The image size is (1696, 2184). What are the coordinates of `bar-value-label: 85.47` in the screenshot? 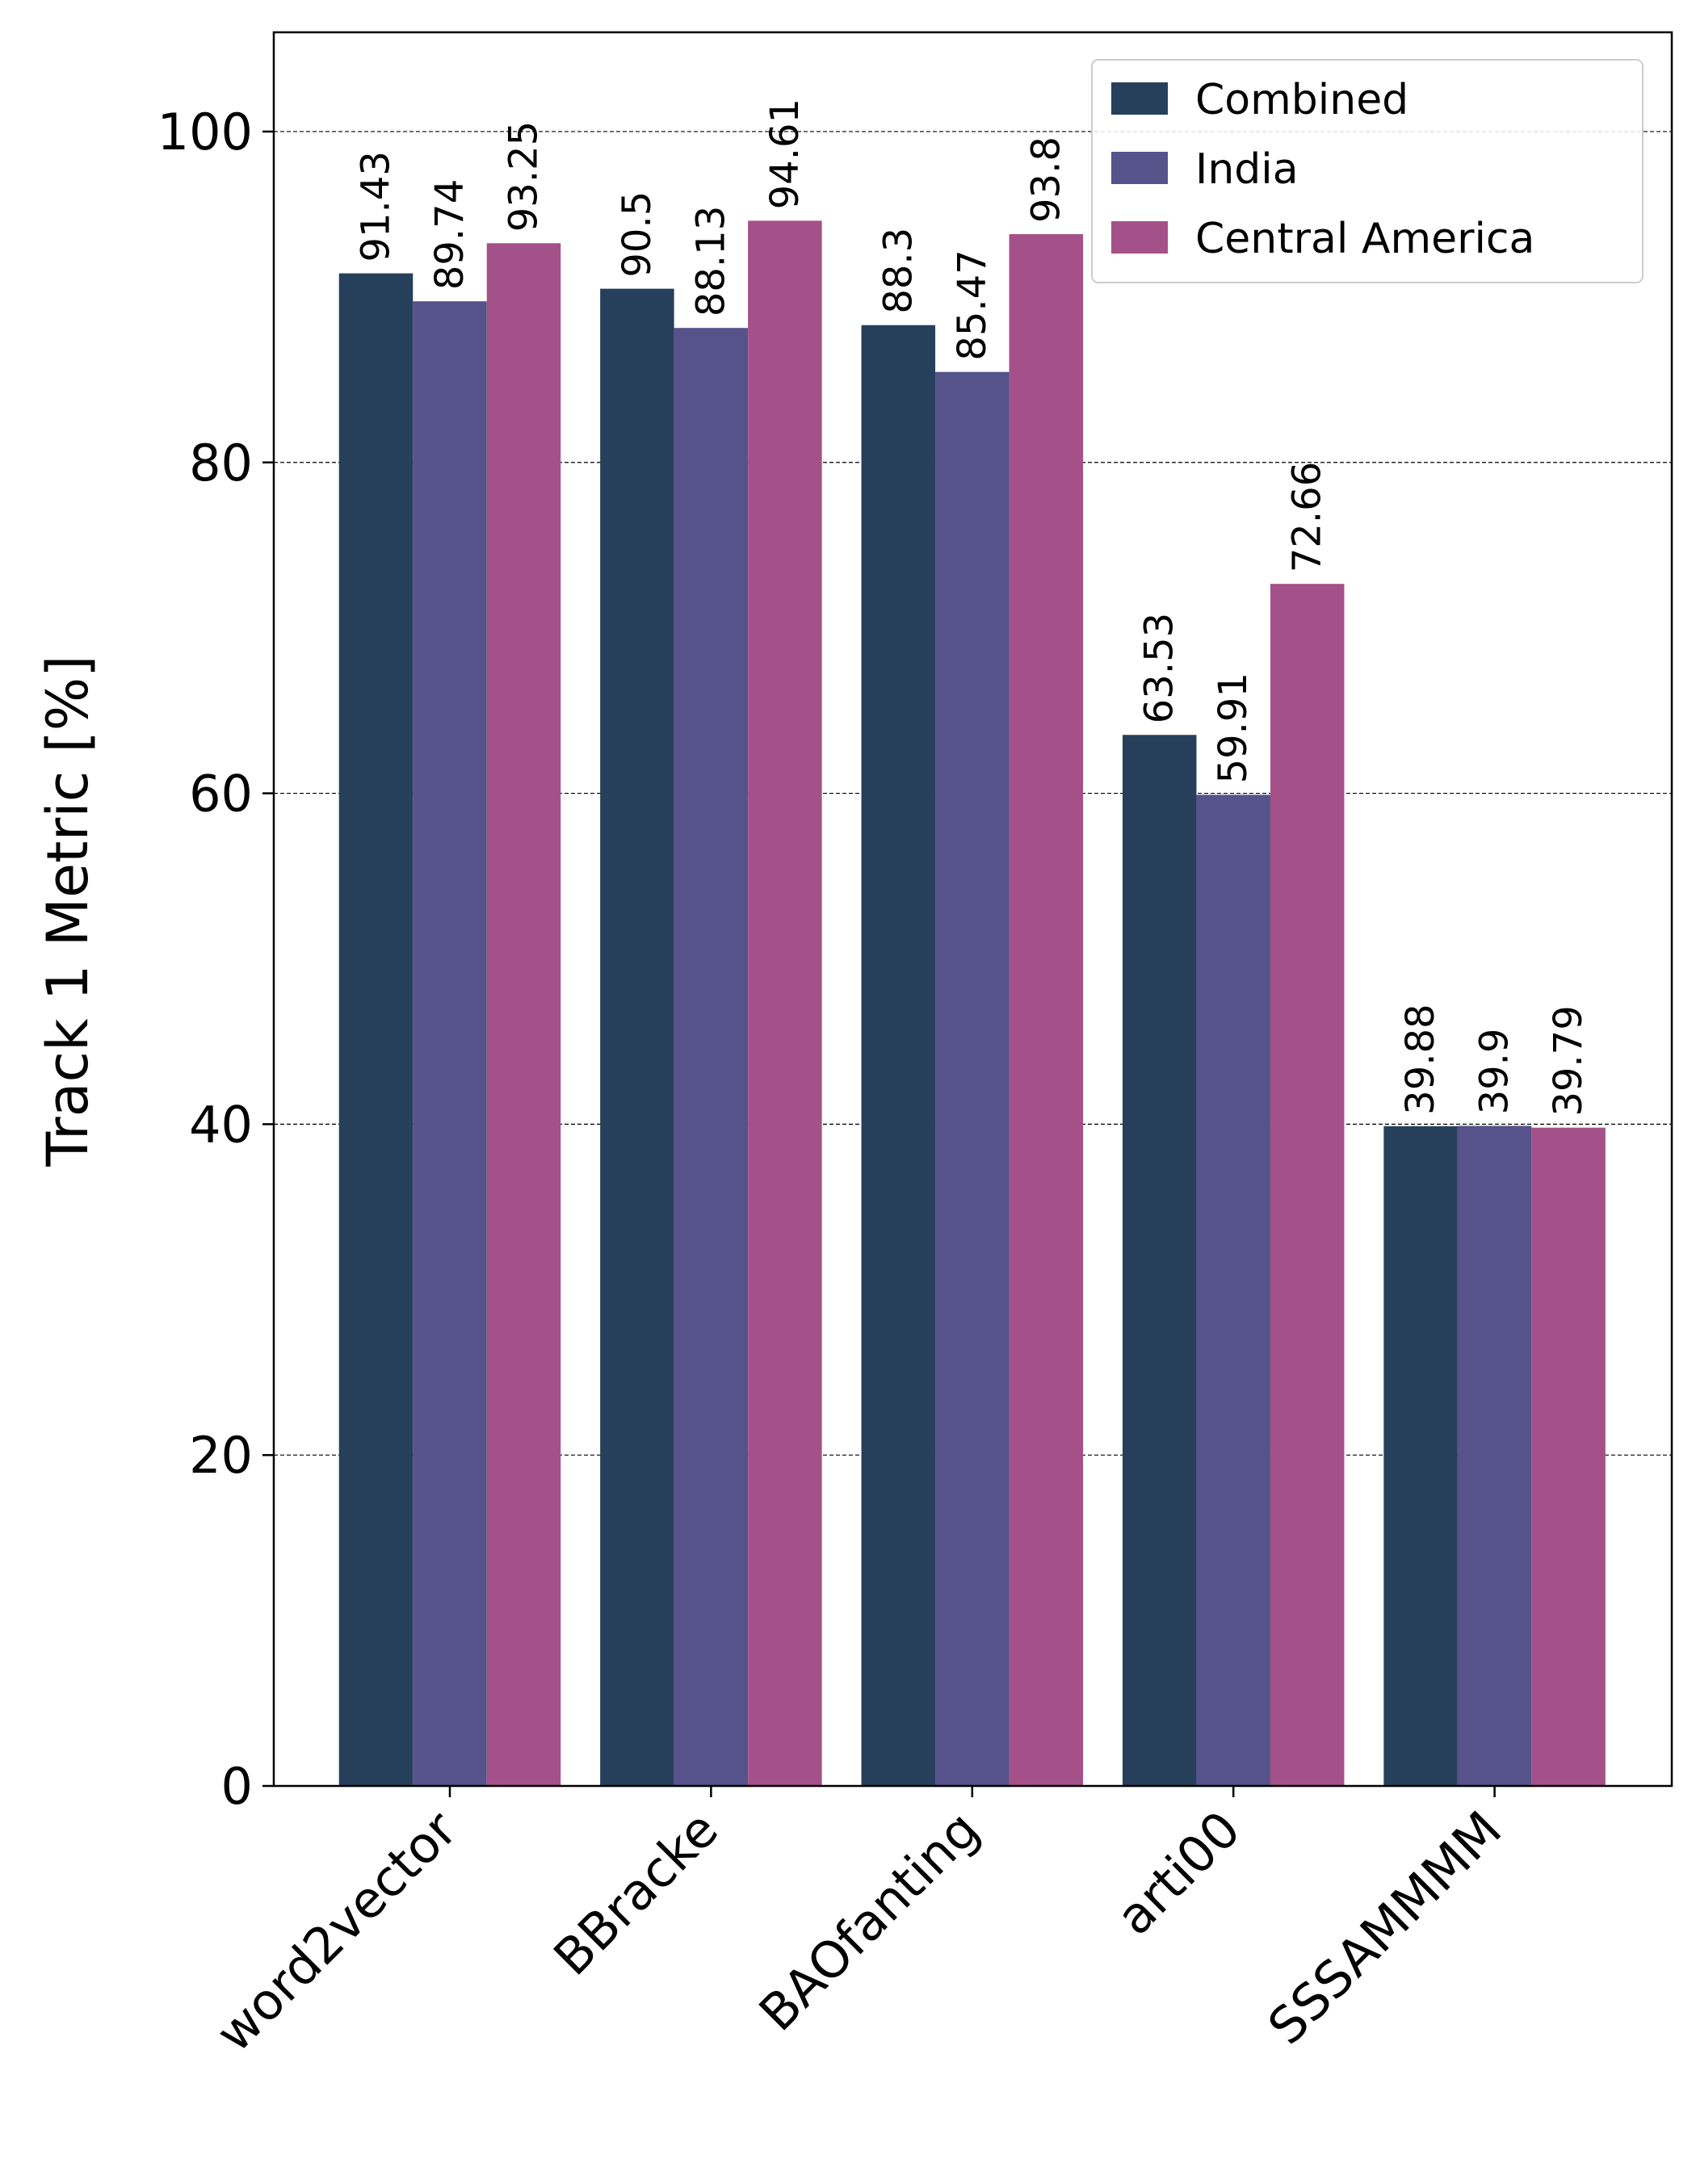 It's located at (972, 304).